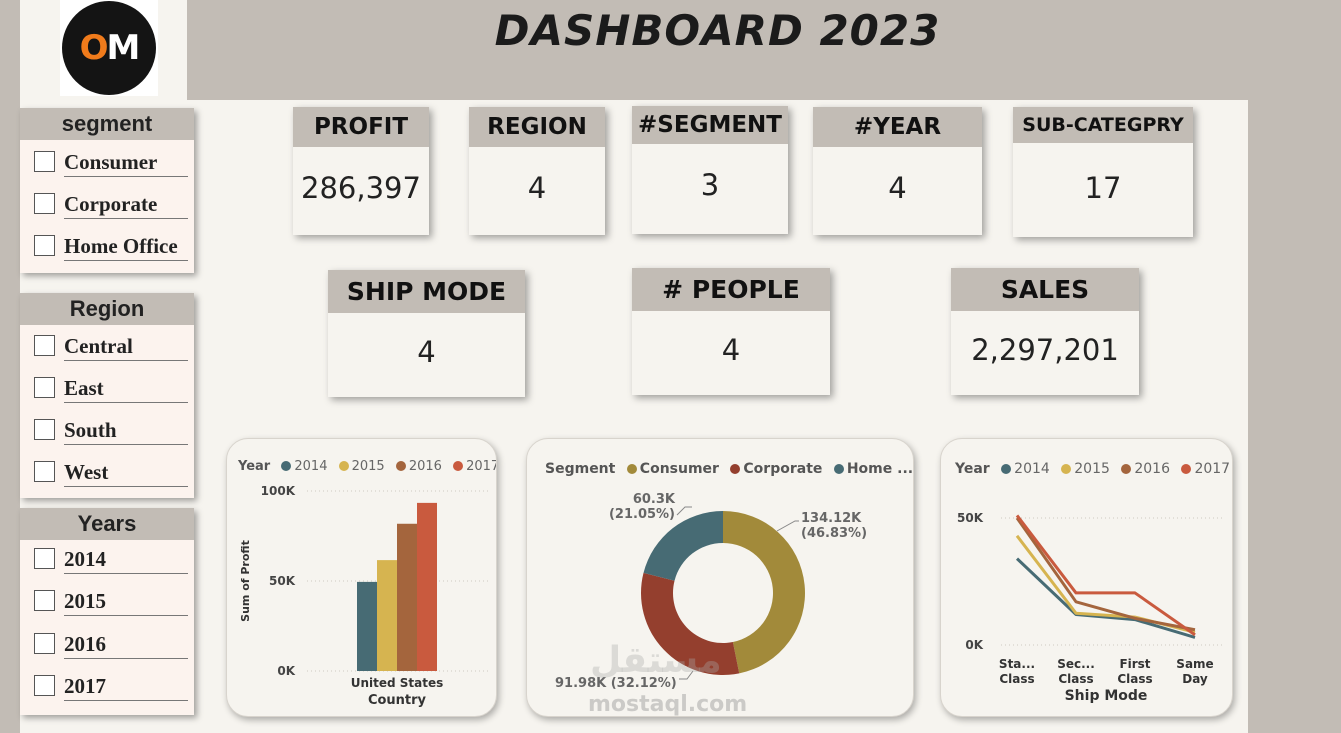 The image size is (1341, 733). I want to click on chart-legend: Year 2014 2015 2016 2017, so click(1092, 469).